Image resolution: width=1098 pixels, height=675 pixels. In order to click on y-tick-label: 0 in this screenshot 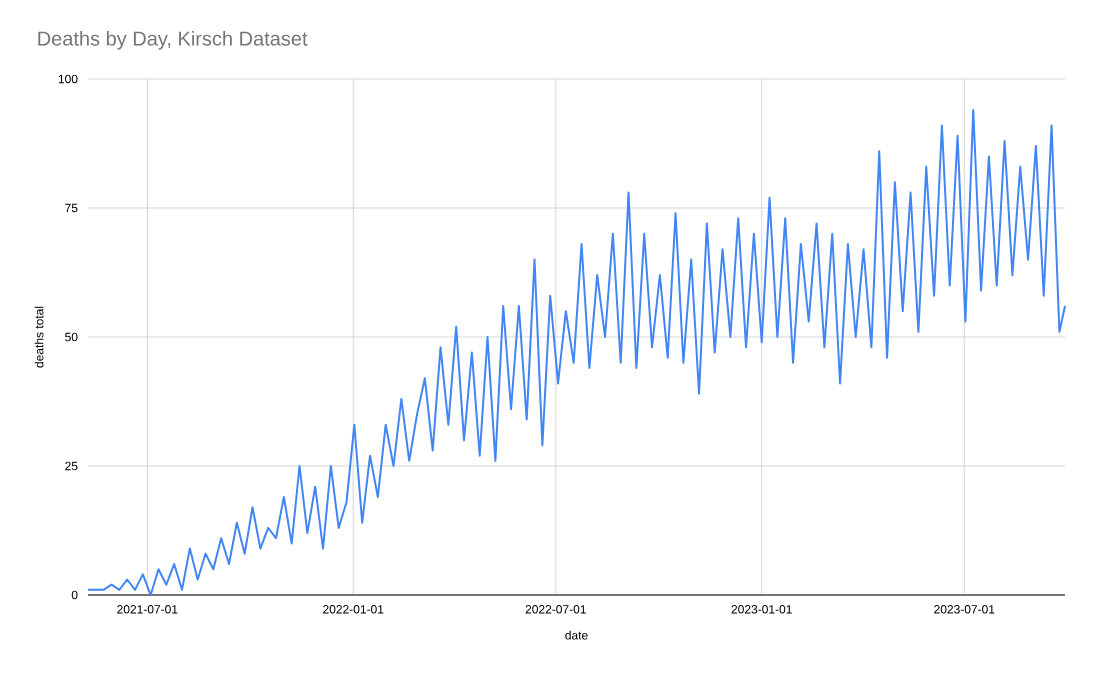, I will do `click(74, 595)`.